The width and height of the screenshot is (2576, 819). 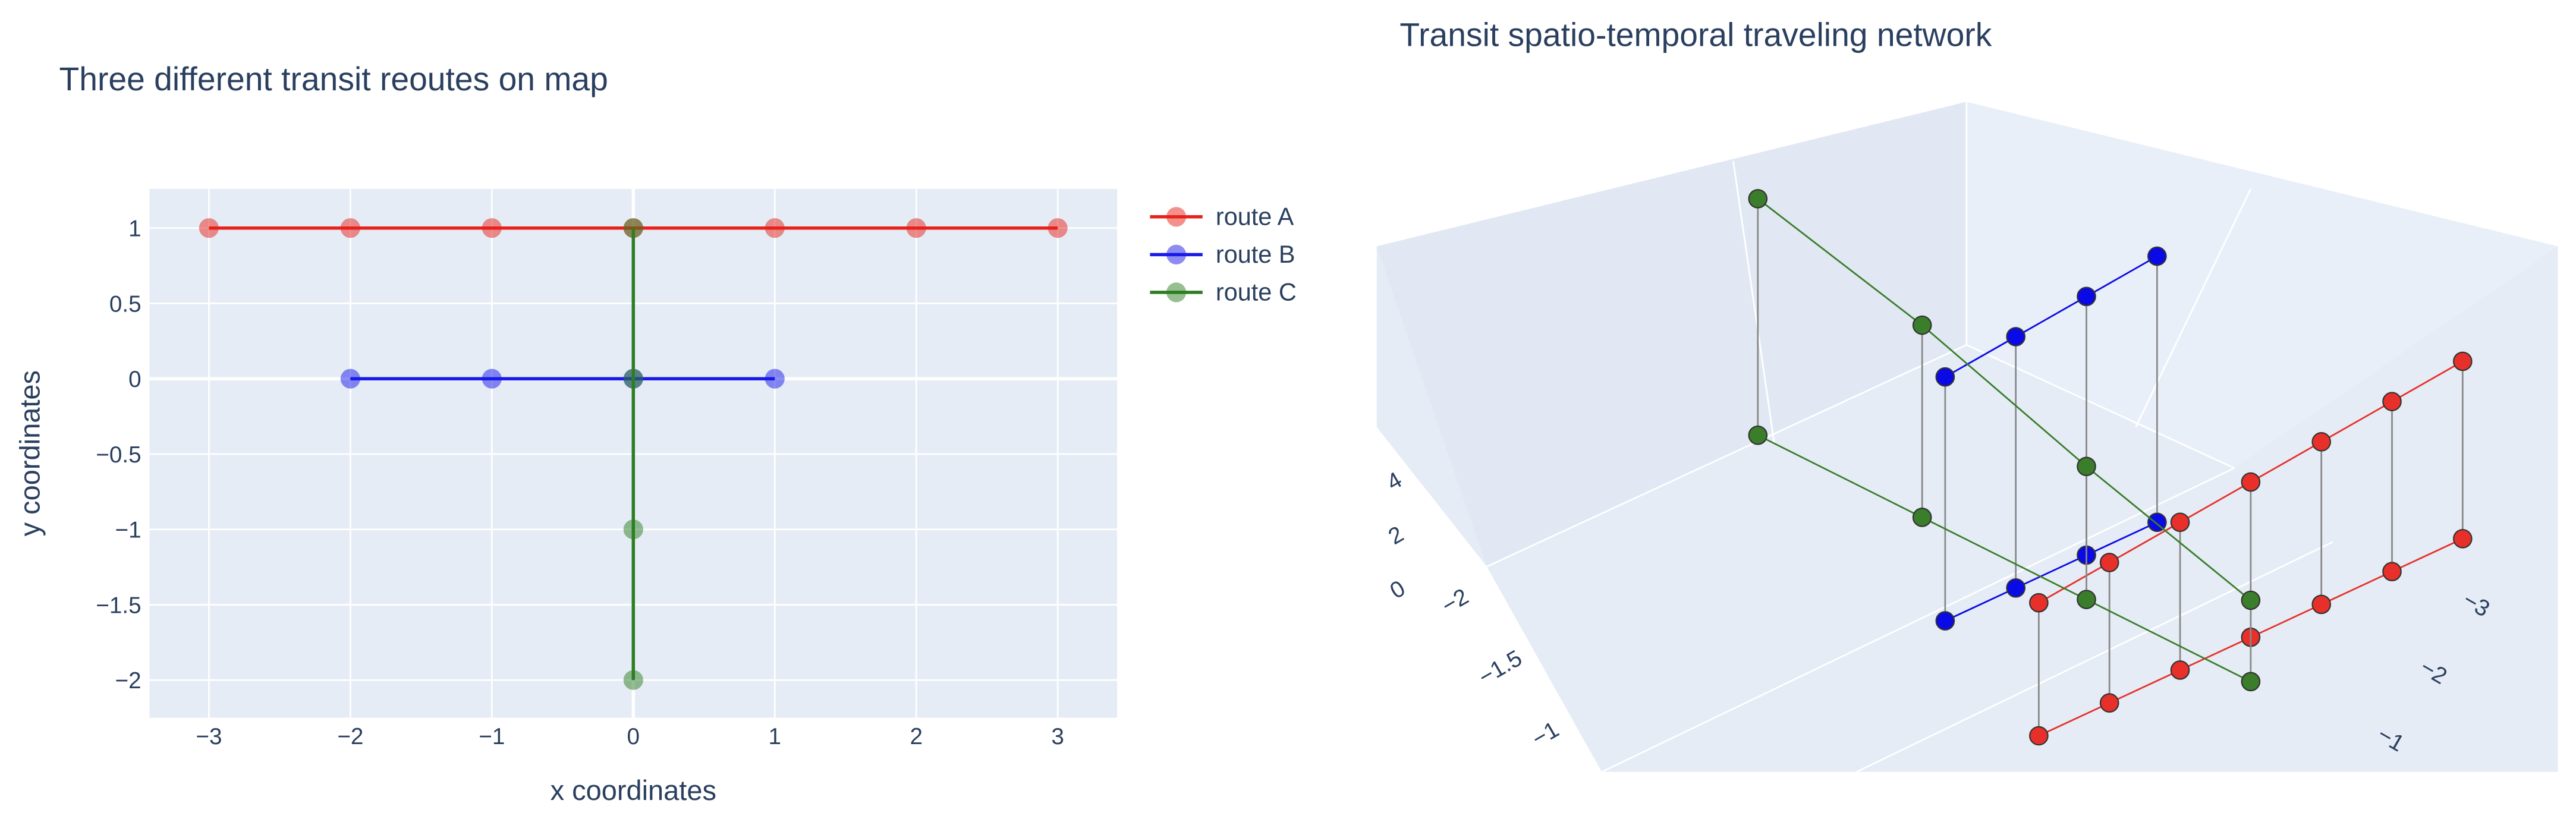 What do you see at coordinates (633, 736) in the screenshot?
I see `x-tick-label: 0` at bounding box center [633, 736].